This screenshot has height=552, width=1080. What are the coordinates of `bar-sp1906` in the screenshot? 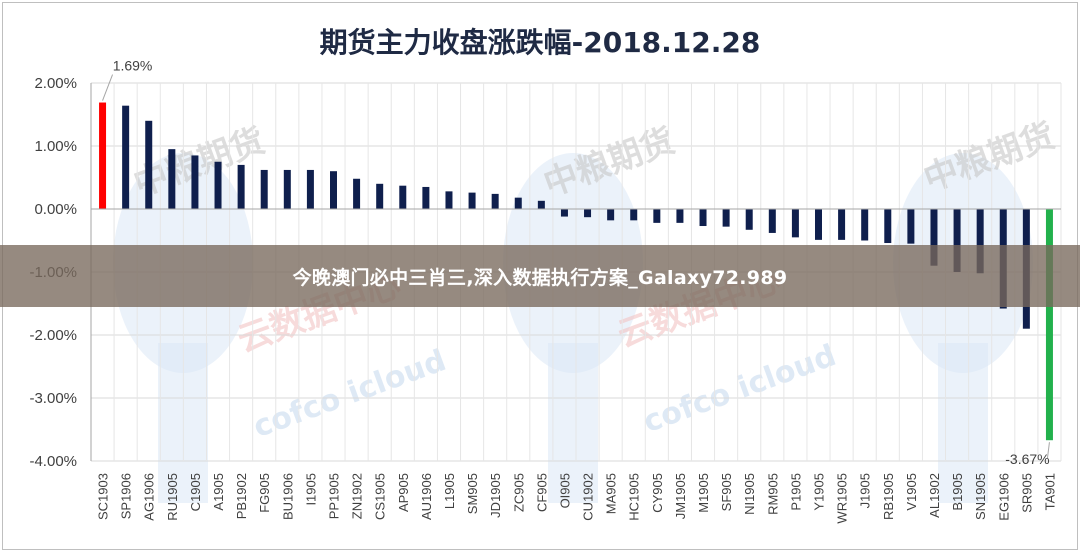 It's located at (126, 157).